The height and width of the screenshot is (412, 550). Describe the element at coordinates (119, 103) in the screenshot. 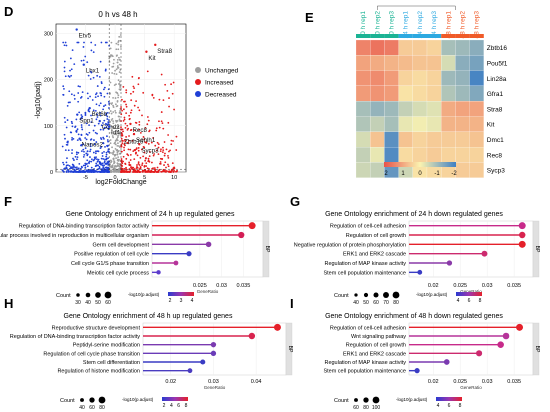

I see `volcano-points` at that location.